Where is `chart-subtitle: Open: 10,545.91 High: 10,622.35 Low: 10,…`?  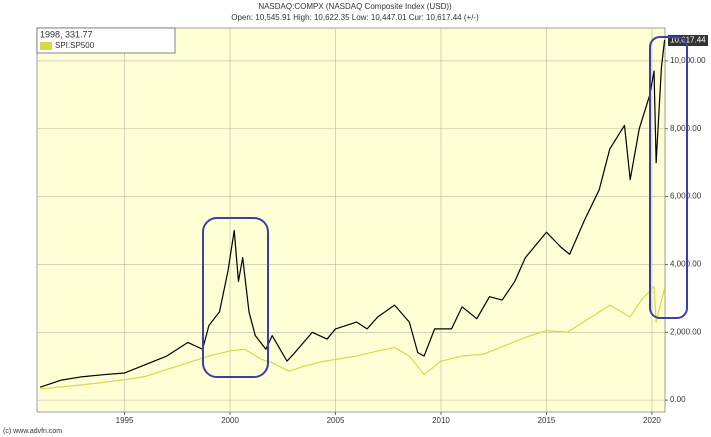 chart-subtitle: Open: 10,545.91 High: 10,622.35 Low: 10,… is located at coordinates (355, 17).